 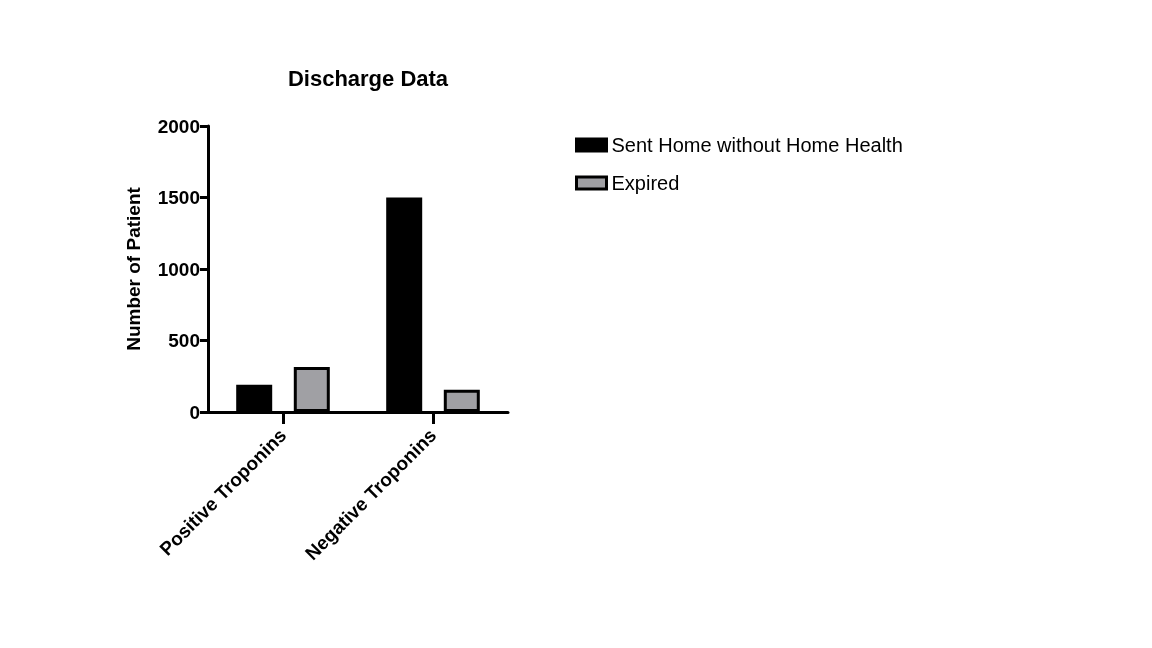 What do you see at coordinates (368, 78) in the screenshot?
I see `chart-title: Discharge Data` at bounding box center [368, 78].